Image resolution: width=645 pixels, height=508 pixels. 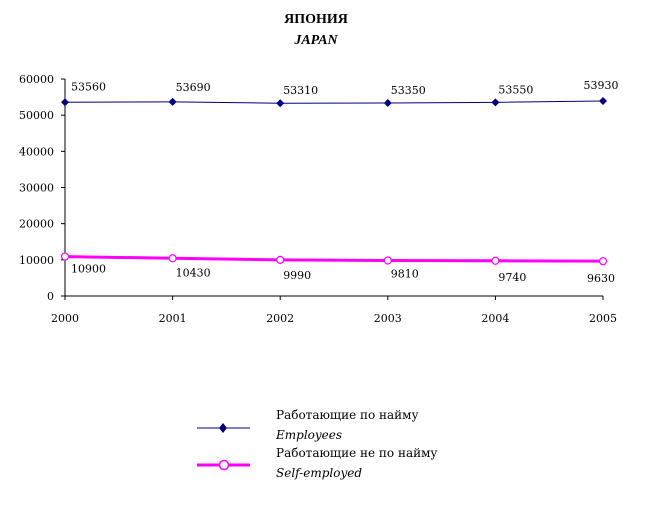 What do you see at coordinates (337, 268) in the screenshot?
I see `series-self-employed: 10900 10430 9990 9810 9740 9630` at bounding box center [337, 268].